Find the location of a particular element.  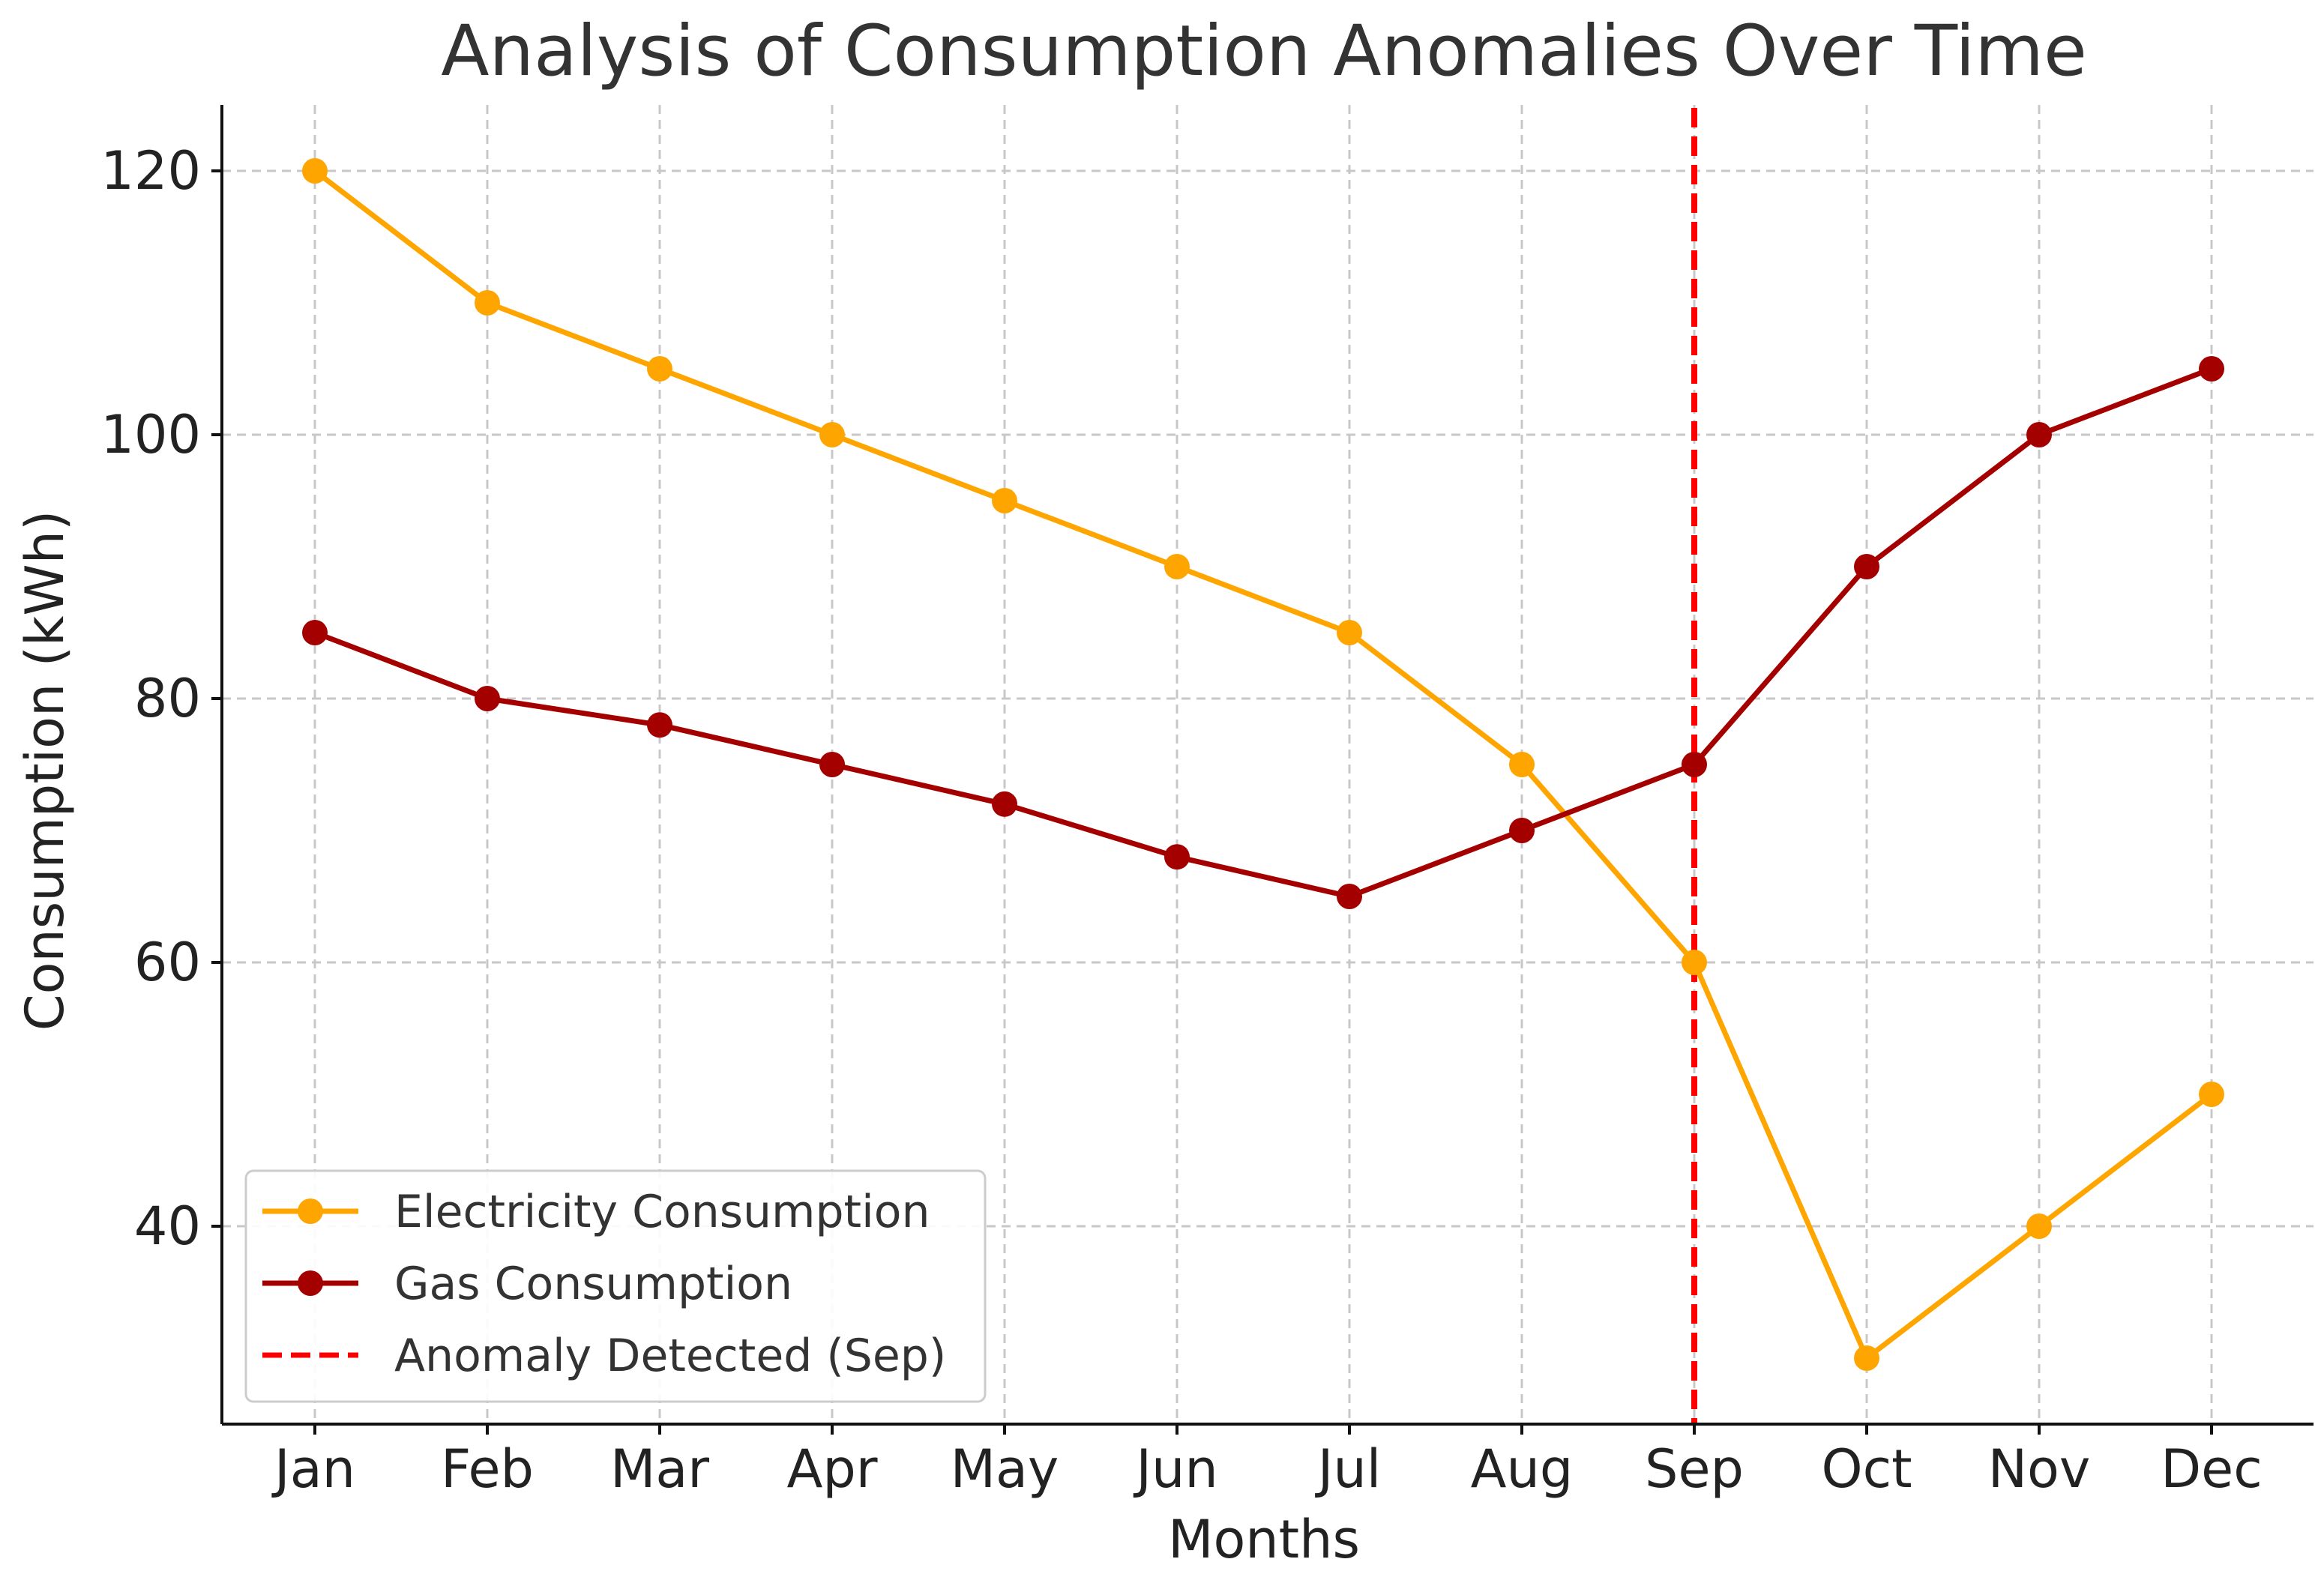

legend-box is located at coordinates (615, 1286).